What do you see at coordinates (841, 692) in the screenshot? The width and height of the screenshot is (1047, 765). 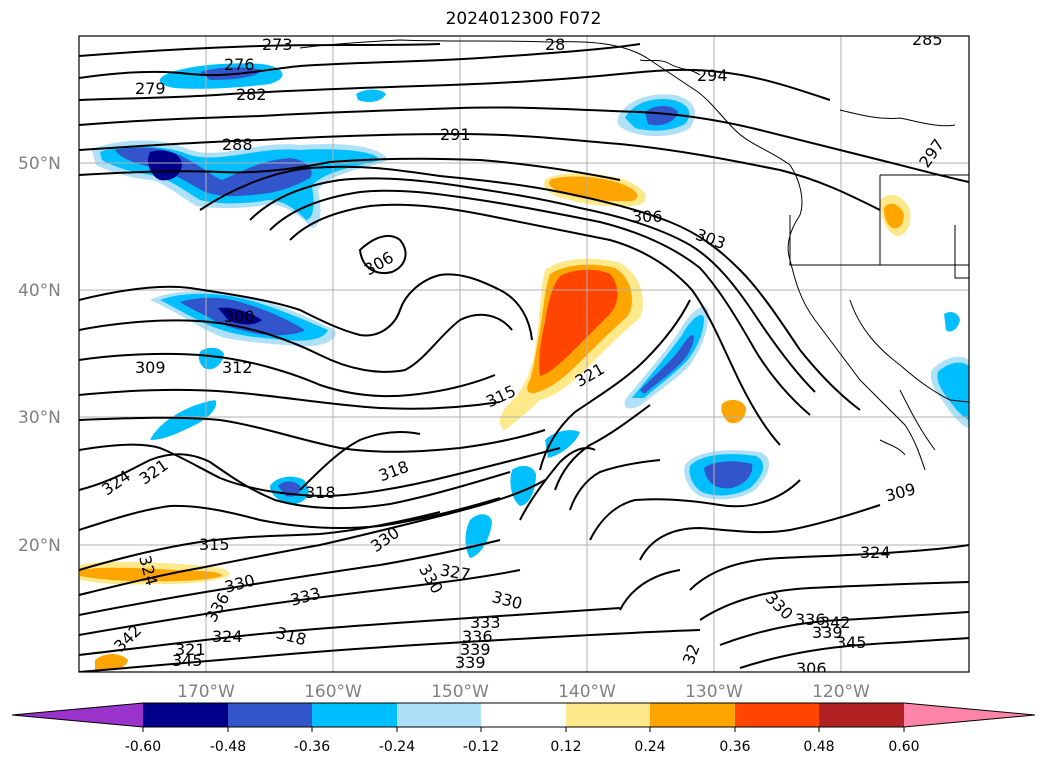 I see `lon-label: 120°W` at bounding box center [841, 692].